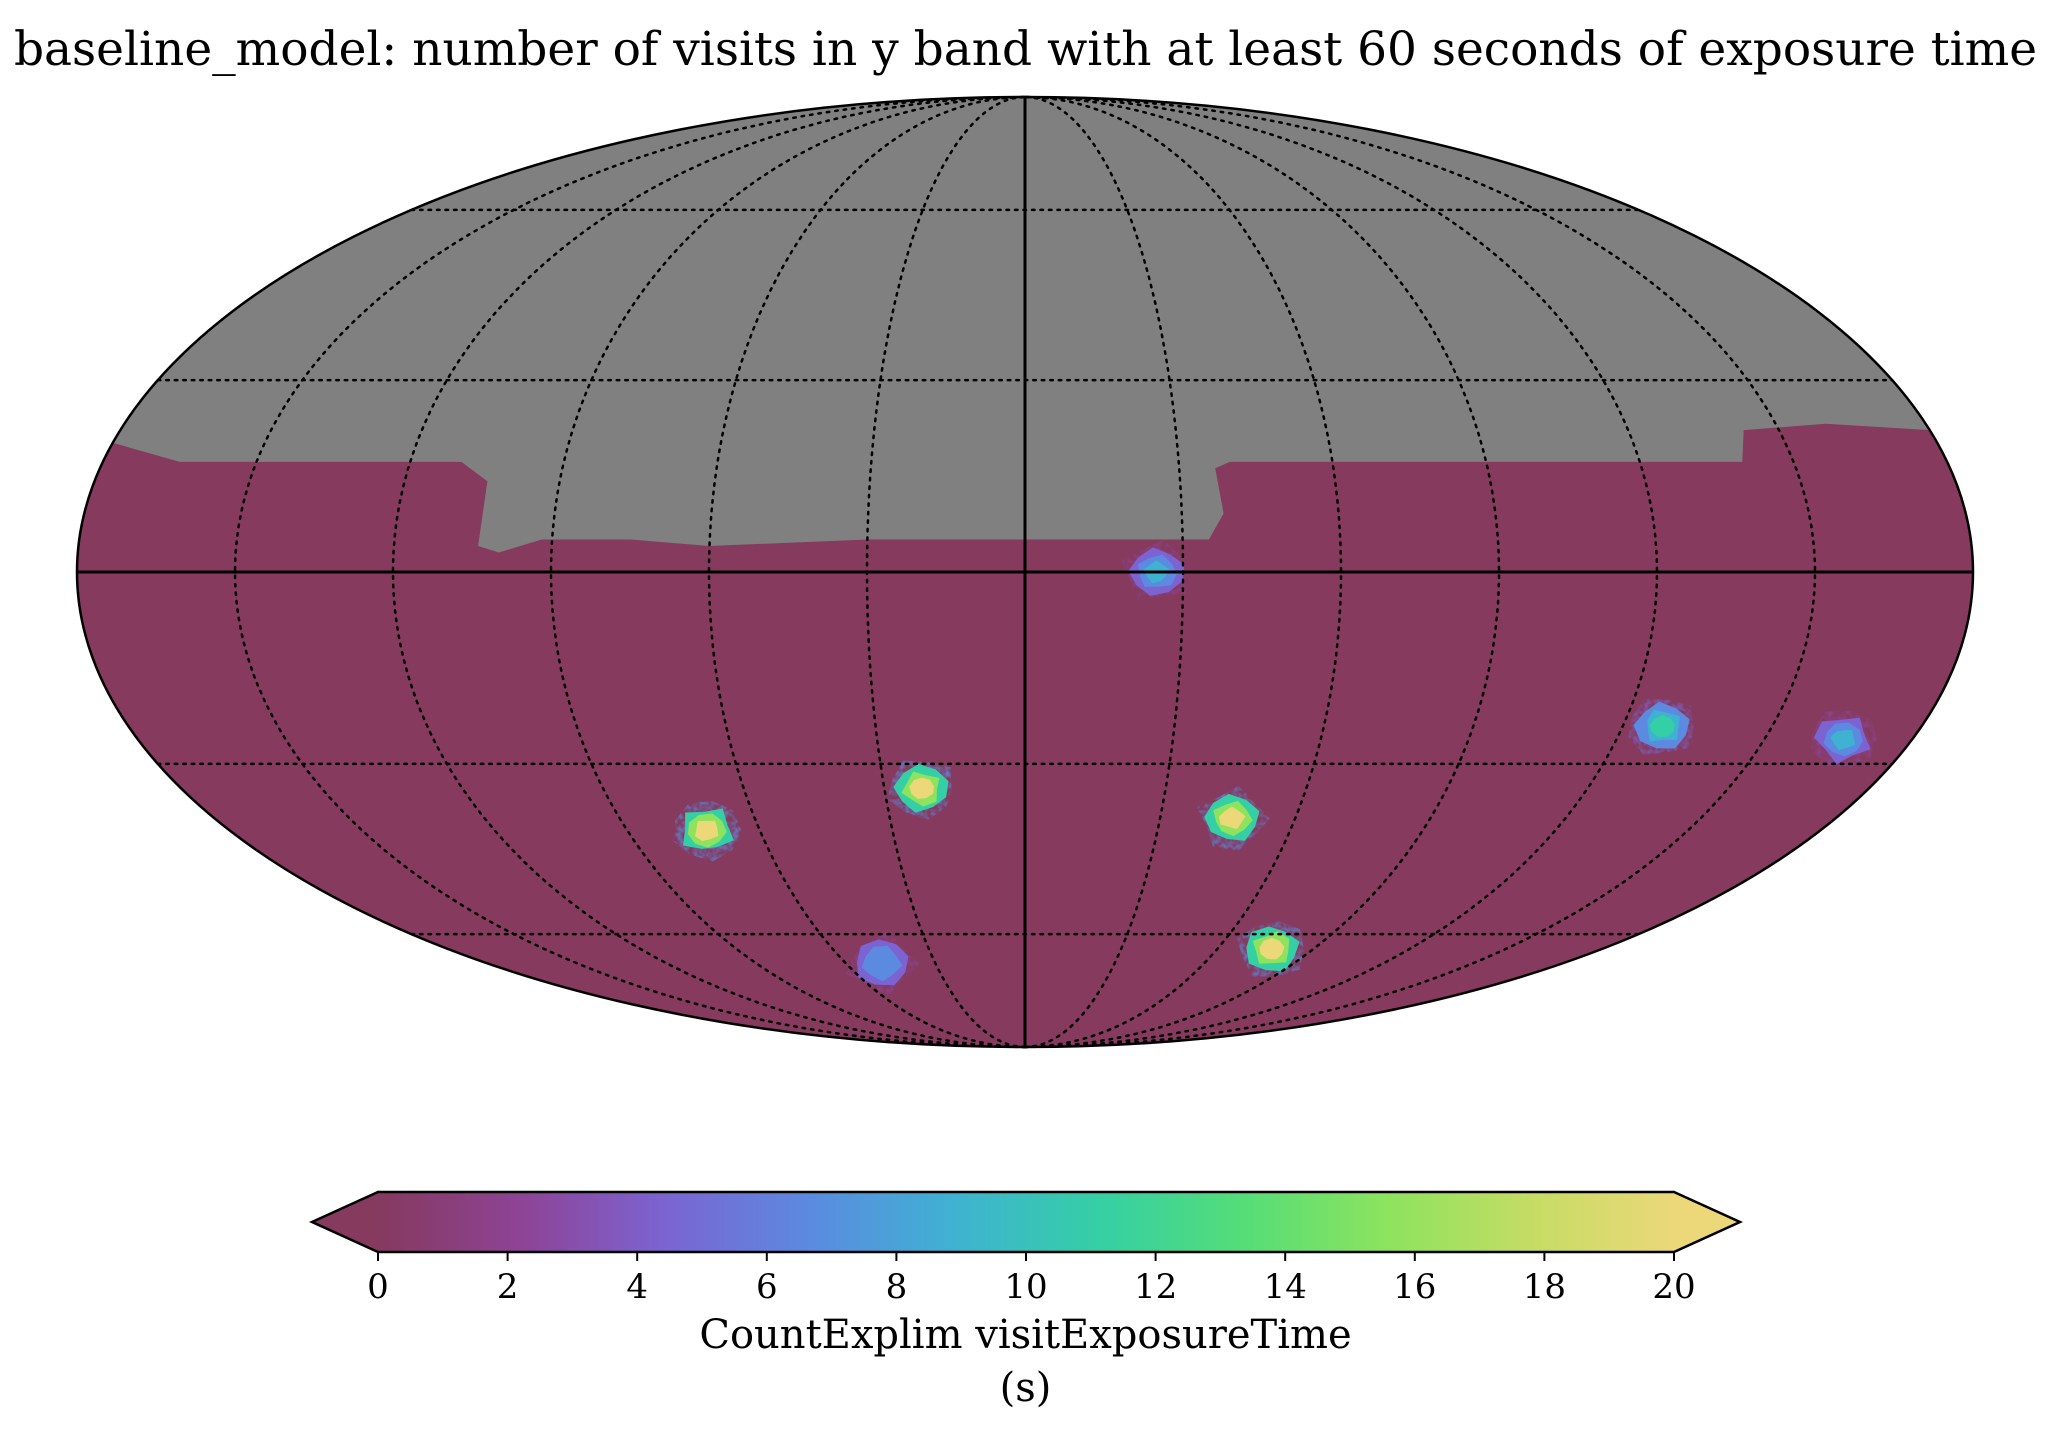  I want to click on colorbar-label: CountExplim visitExposureTime, so click(1025, 1335).